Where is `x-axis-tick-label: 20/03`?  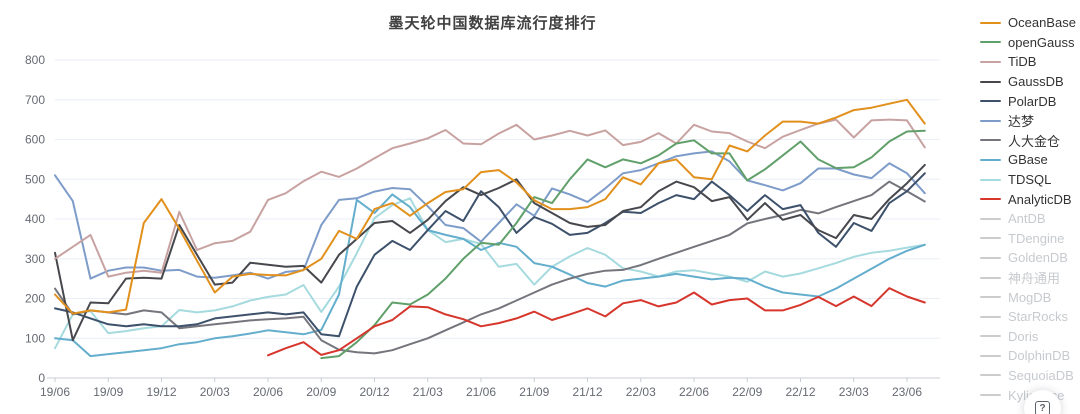 x-axis-tick-label: 20/03 is located at coordinates (215, 392).